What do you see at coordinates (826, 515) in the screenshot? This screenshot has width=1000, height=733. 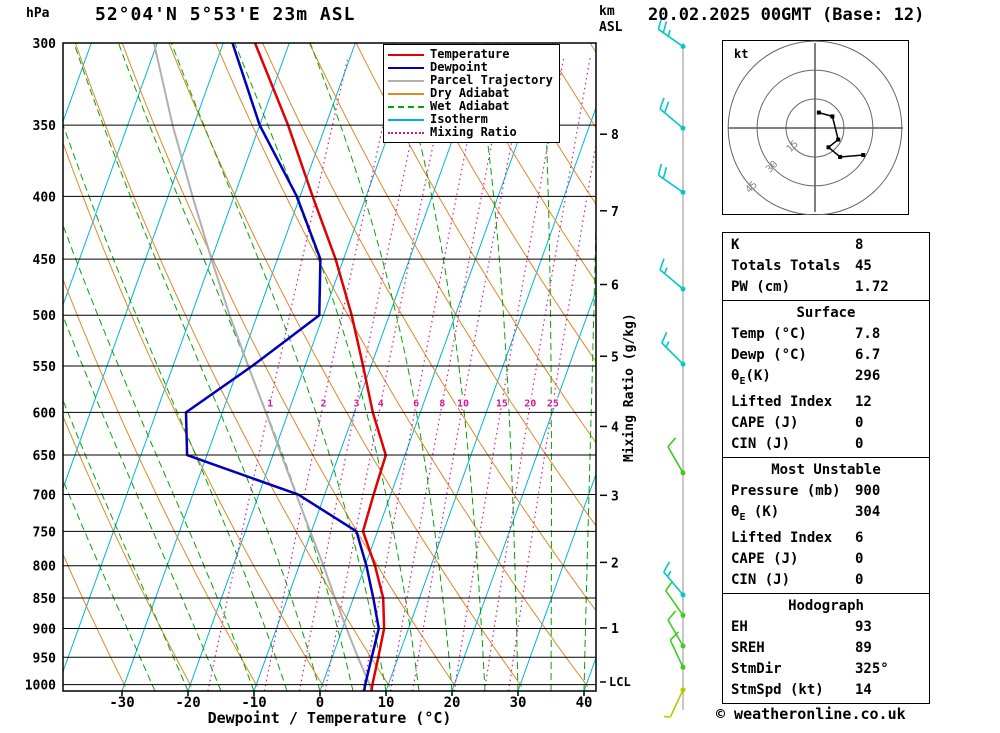 I see `table-row: θE (K) 304` at bounding box center [826, 515].